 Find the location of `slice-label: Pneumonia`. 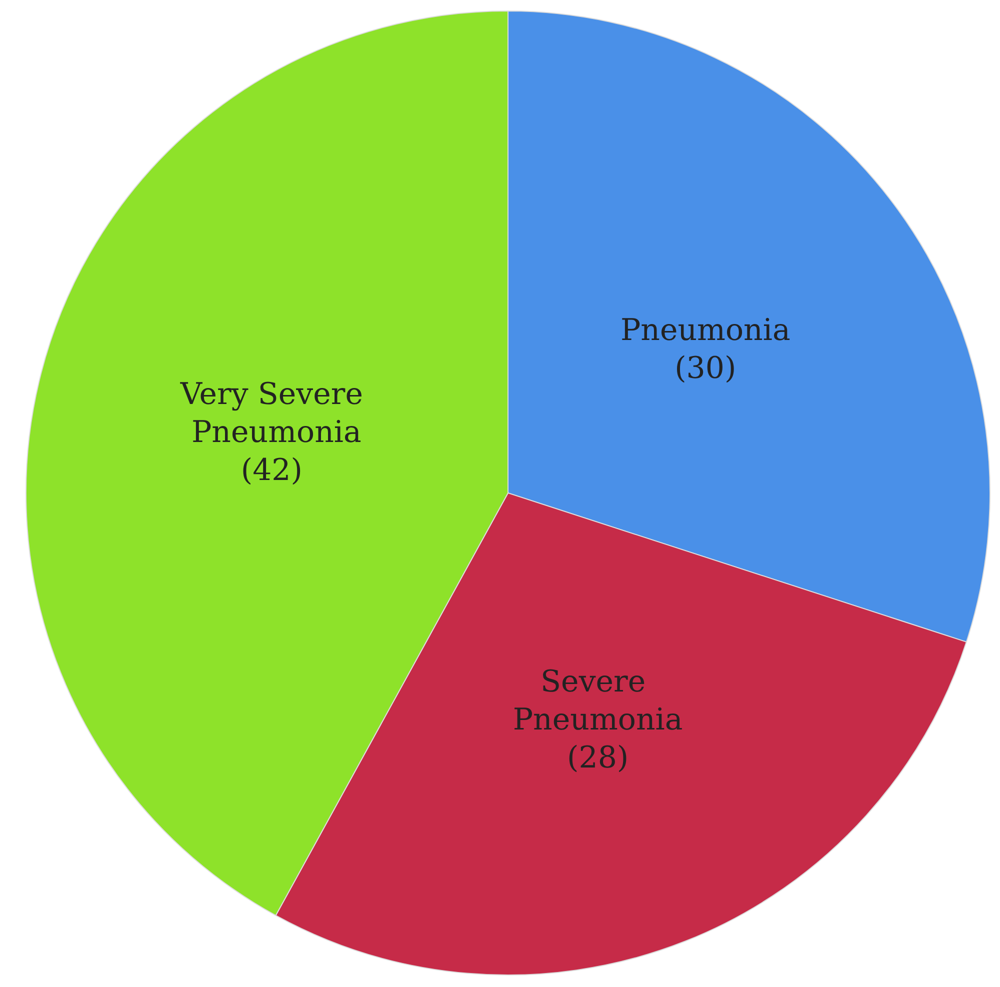

slice-label: Pneumonia is located at coordinates (705, 330).